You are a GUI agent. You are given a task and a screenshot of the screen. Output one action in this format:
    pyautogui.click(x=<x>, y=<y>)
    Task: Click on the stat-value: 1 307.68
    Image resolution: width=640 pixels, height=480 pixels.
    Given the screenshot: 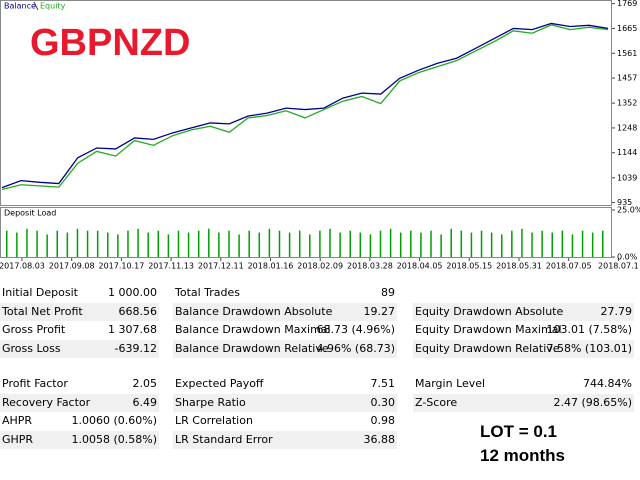 What is the action you would take?
    pyautogui.click(x=132, y=330)
    